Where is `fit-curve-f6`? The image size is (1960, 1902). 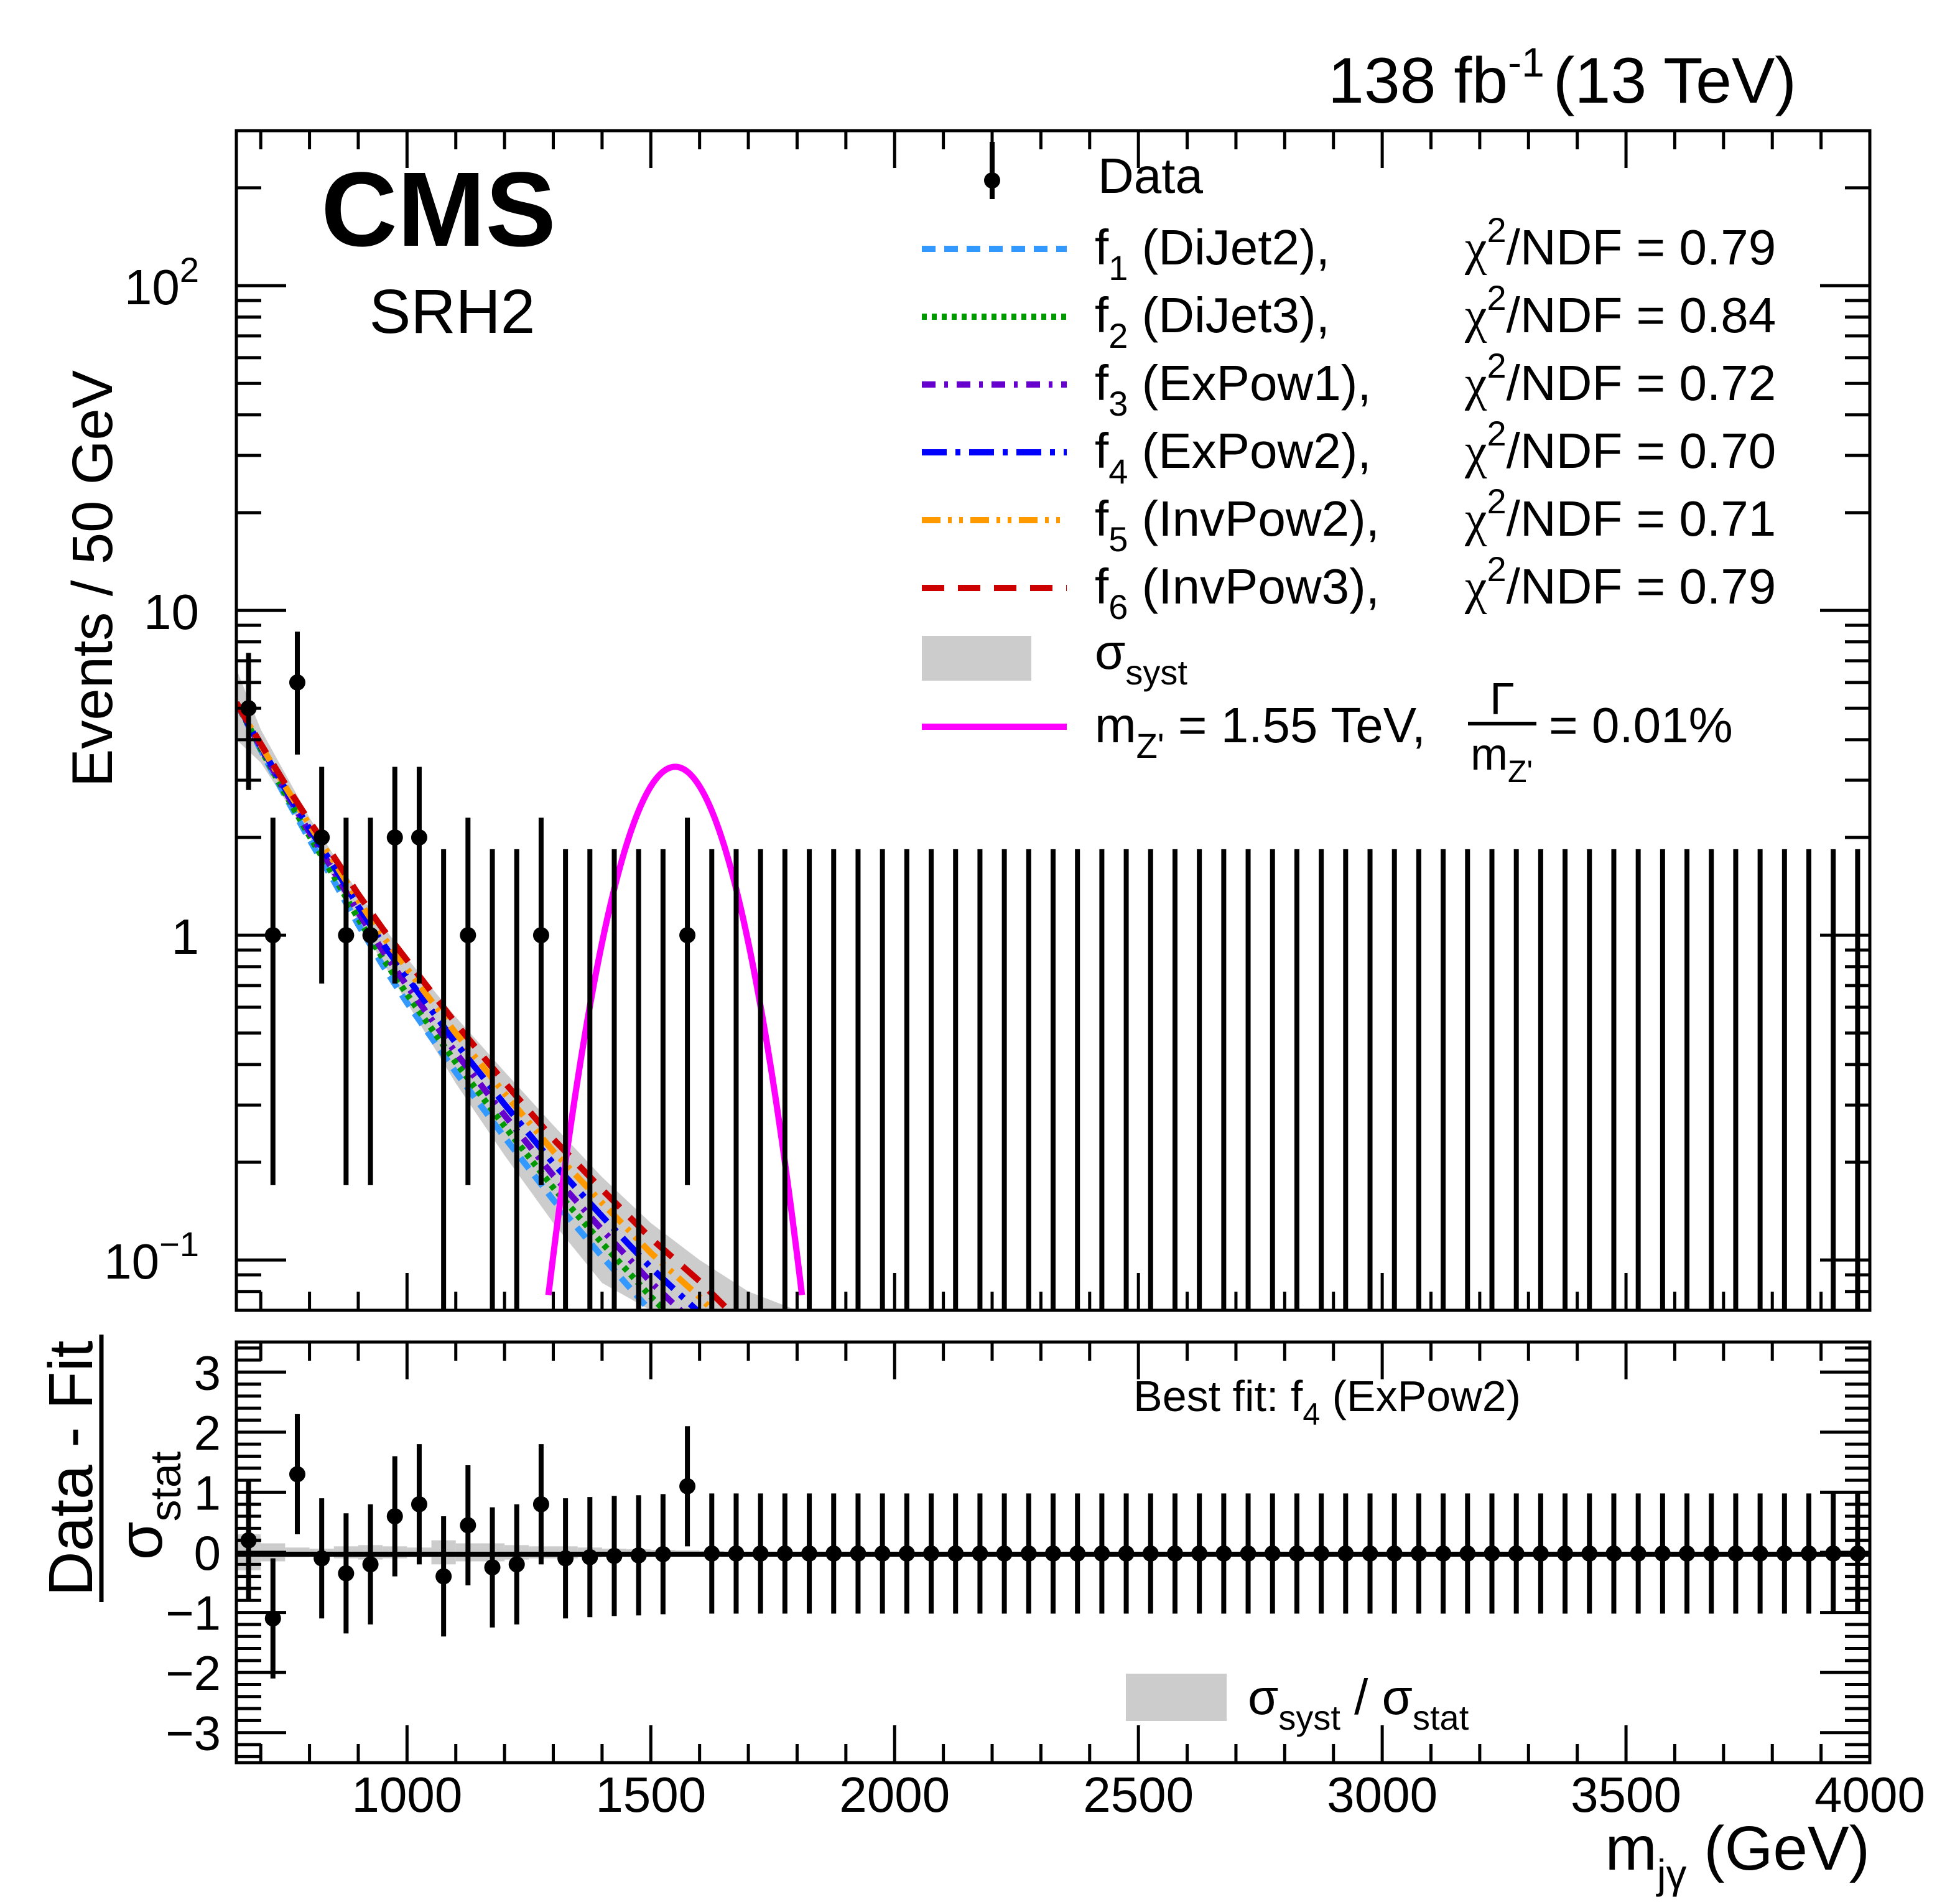
fit-curve-f6 is located at coordinates (484, 1005).